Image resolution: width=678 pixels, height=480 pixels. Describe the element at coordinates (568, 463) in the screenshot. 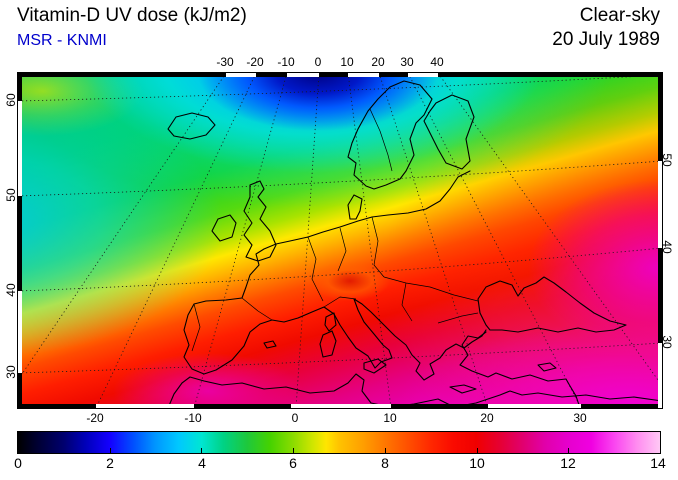

I see `colorbar-label: 12` at that location.